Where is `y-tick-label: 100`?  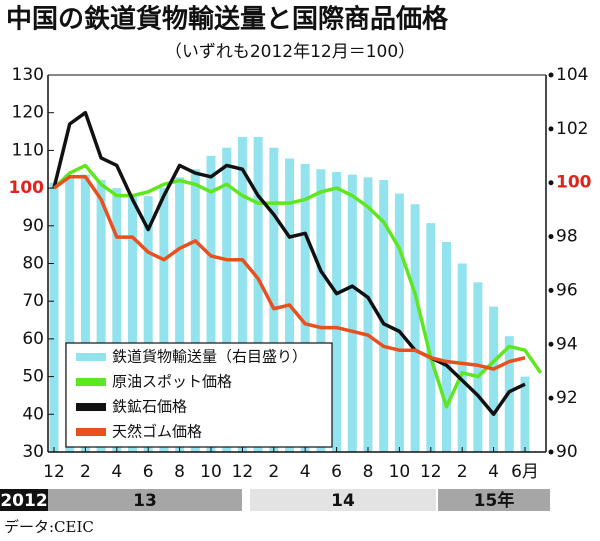
y-tick-label: 100 is located at coordinates (27, 188).